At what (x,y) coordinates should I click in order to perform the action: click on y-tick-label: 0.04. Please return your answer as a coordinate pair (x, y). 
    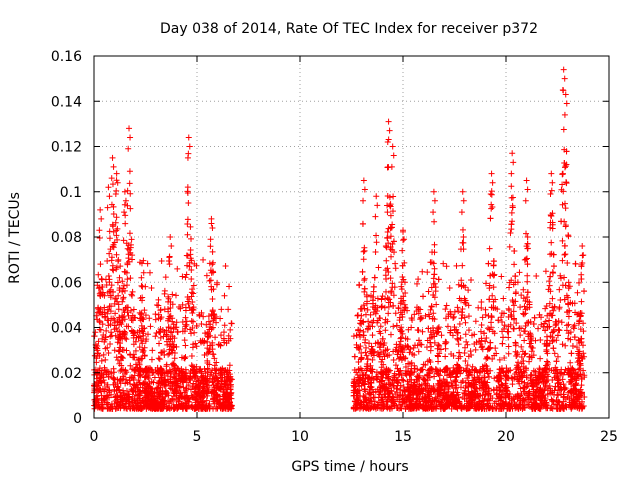
    Looking at the image, I should click on (66, 329).